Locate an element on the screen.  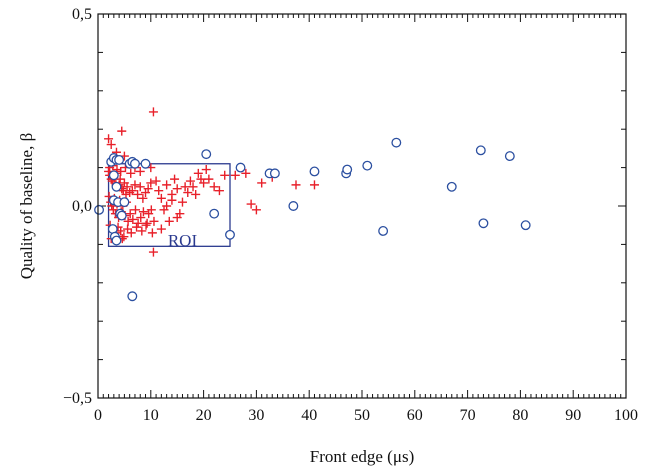
x-tick-label: 90 is located at coordinates (573, 415).